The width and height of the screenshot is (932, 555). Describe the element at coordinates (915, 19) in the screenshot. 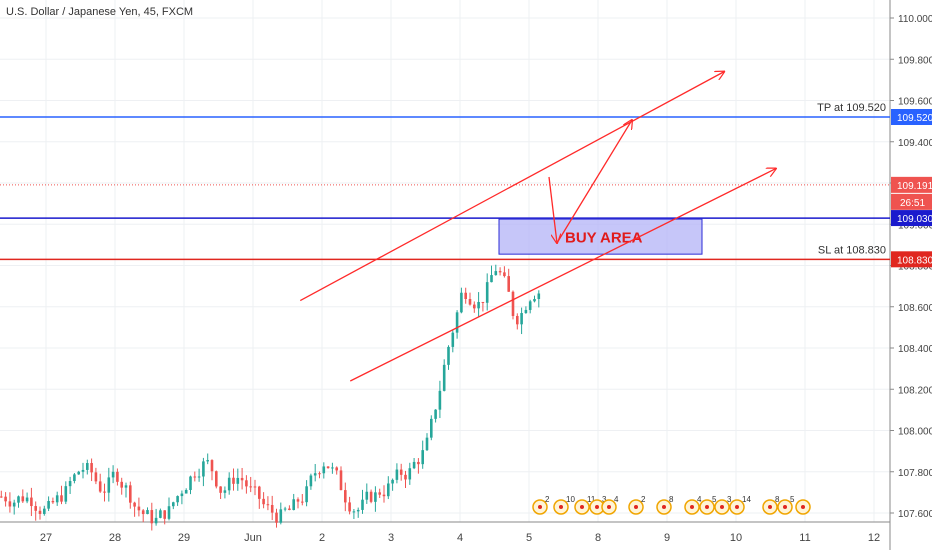

I see `y-tick-label: 110.000` at that location.